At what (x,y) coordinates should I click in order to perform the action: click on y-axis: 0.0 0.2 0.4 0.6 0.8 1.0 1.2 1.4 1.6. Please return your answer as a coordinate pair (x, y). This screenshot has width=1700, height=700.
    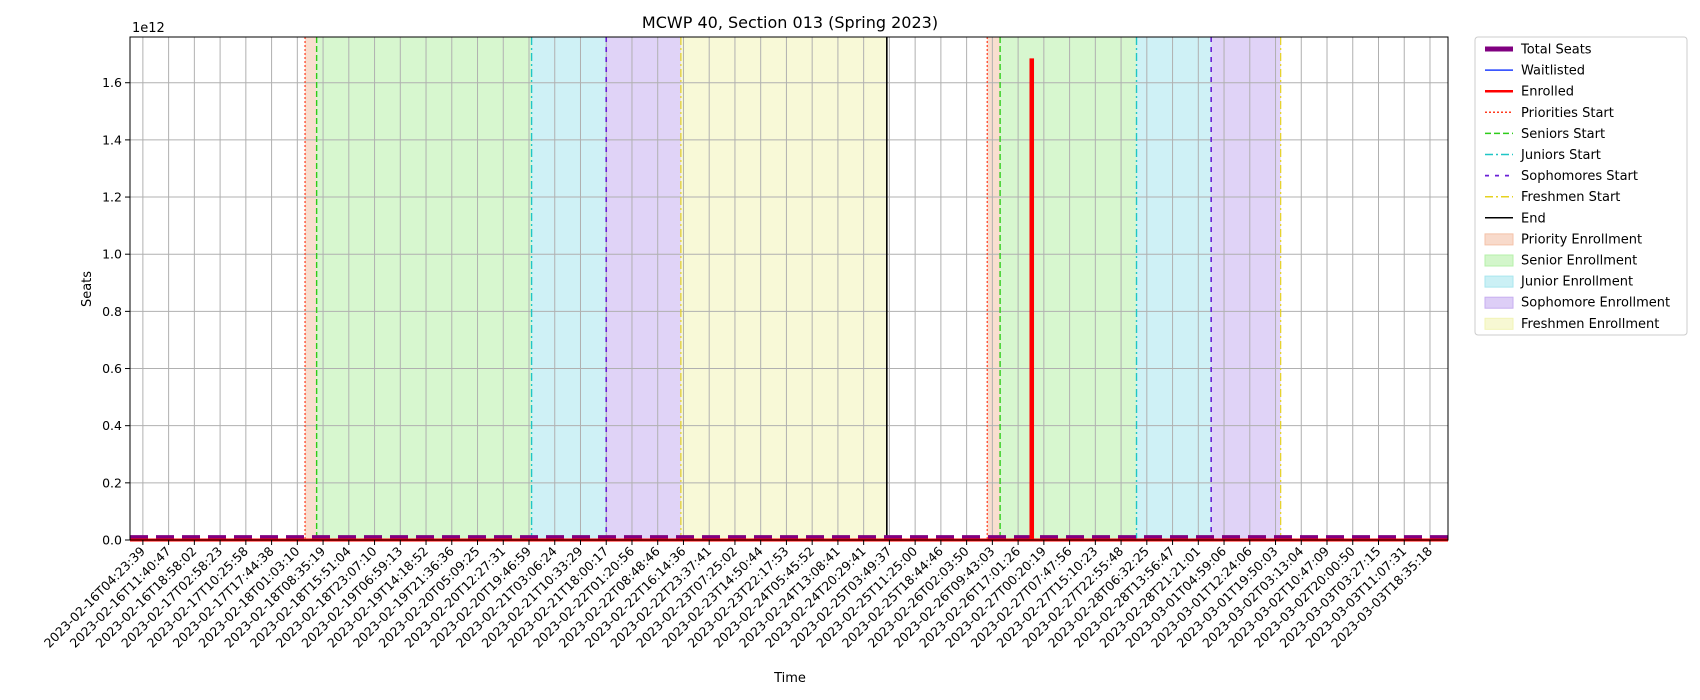
    Looking at the image, I should click on (116, 311).